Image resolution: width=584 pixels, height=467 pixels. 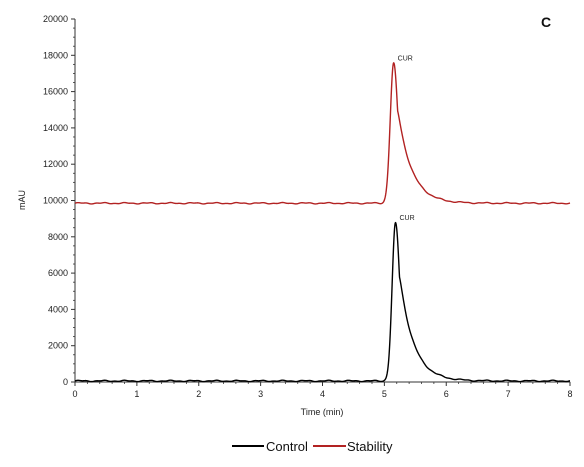 What do you see at coordinates (22, 200) in the screenshot?
I see `y-axis-title: mAU` at bounding box center [22, 200].